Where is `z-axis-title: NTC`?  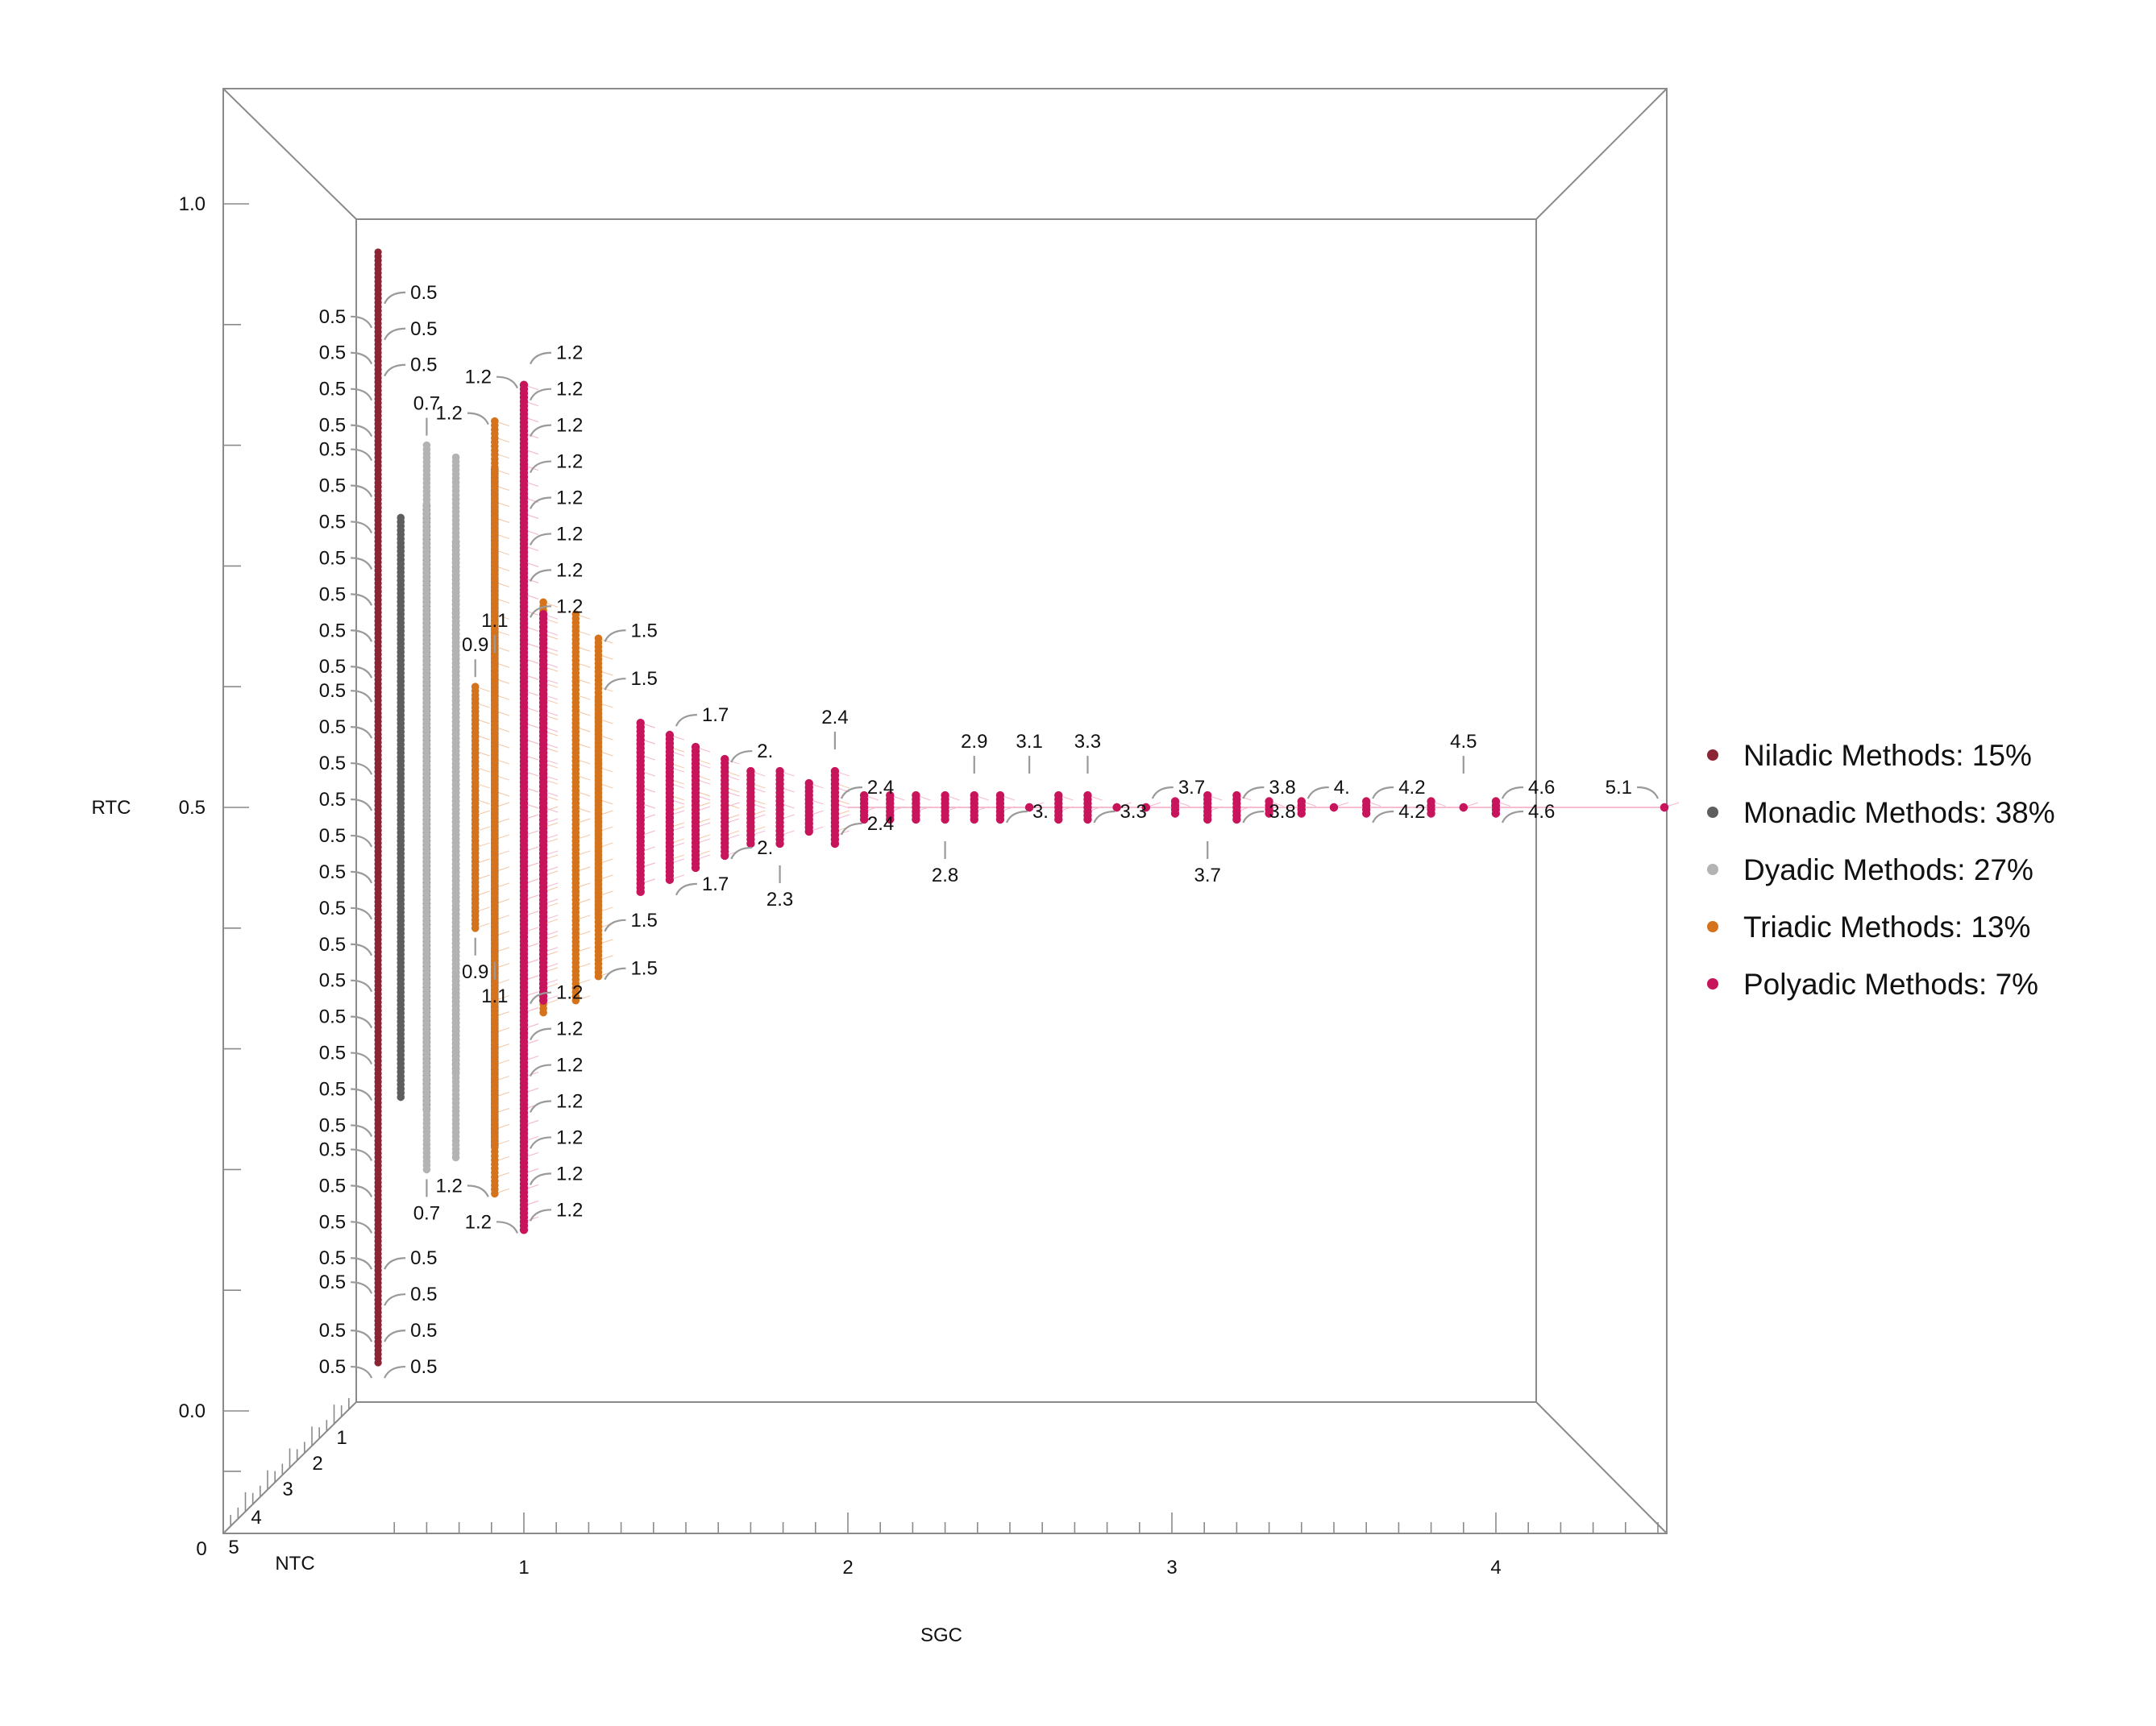
z-axis-title: NTC is located at coordinates (294, 1564).